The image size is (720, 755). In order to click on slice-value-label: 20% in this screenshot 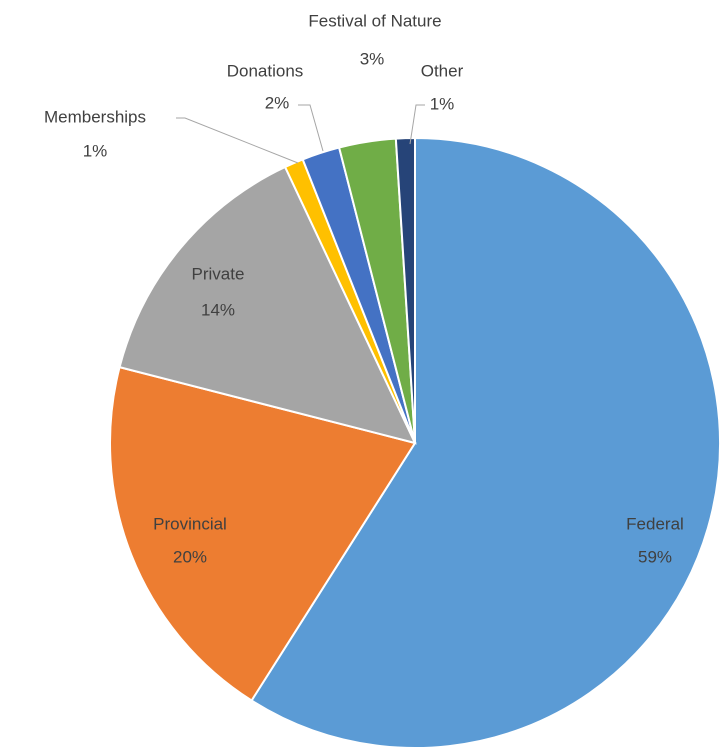, I will do `click(190, 556)`.